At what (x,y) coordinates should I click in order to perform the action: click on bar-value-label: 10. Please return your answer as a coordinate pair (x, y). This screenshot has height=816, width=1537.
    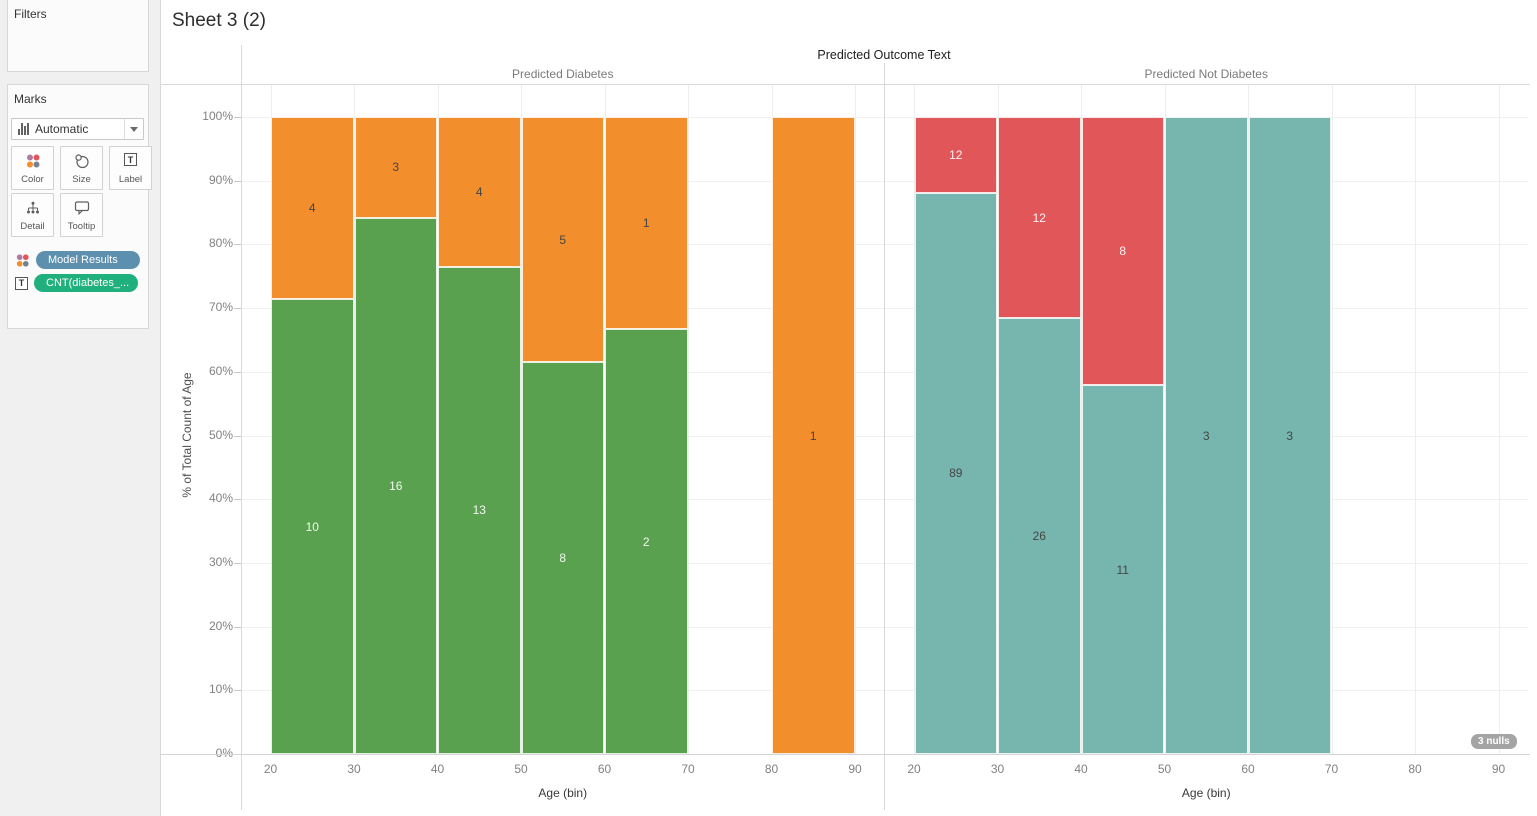
    Looking at the image, I should click on (312, 526).